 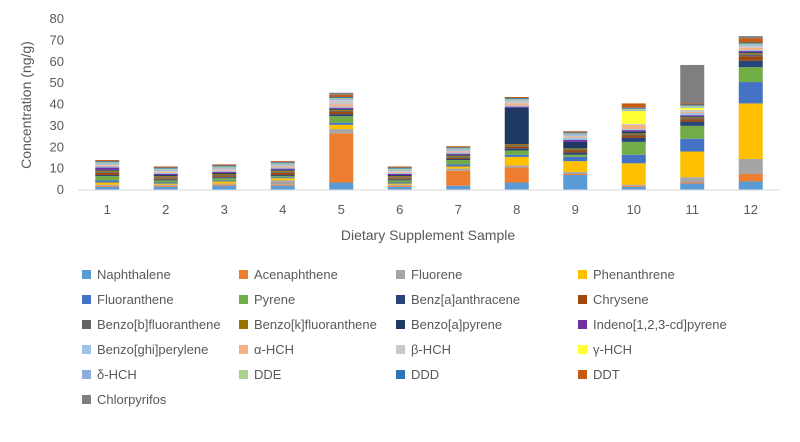 I want to click on legend-label: δ-HCH, so click(x=117, y=374).